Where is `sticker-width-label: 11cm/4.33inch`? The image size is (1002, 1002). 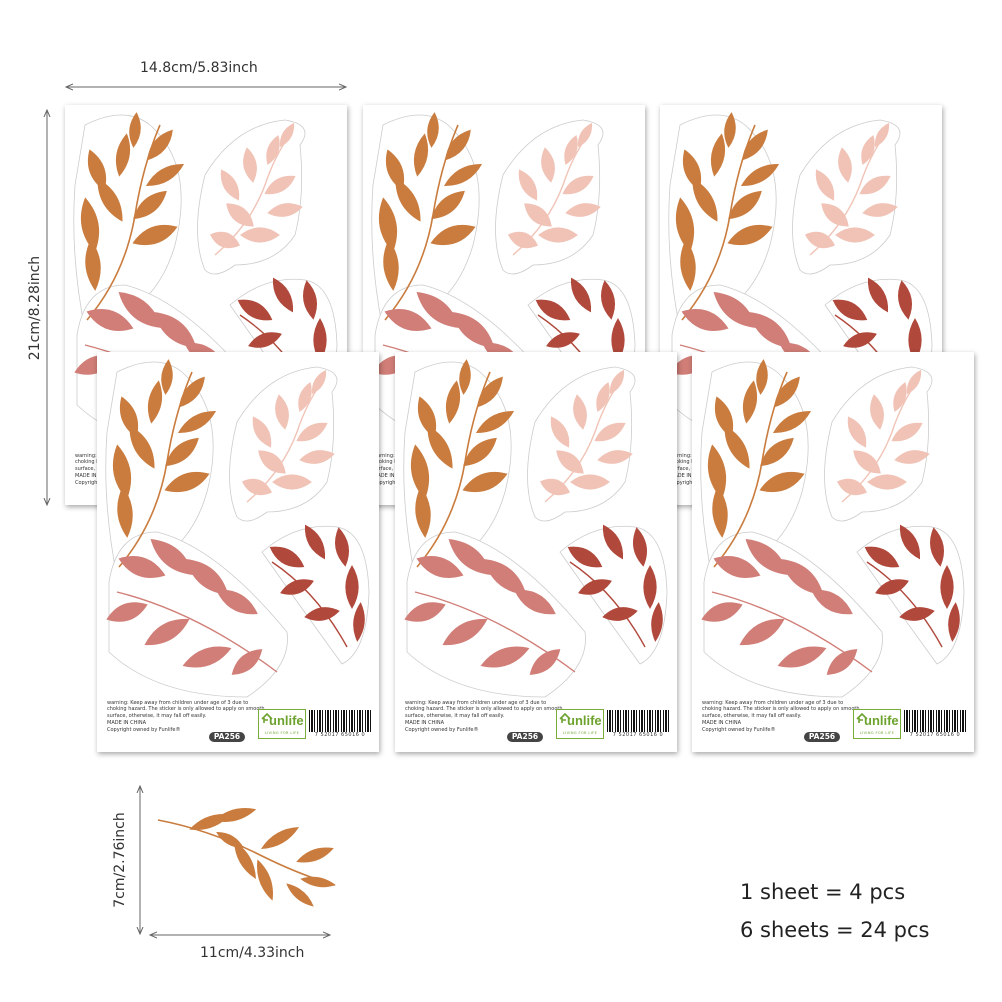
sticker-width-label: 11cm/4.33inch is located at coordinates (252, 953).